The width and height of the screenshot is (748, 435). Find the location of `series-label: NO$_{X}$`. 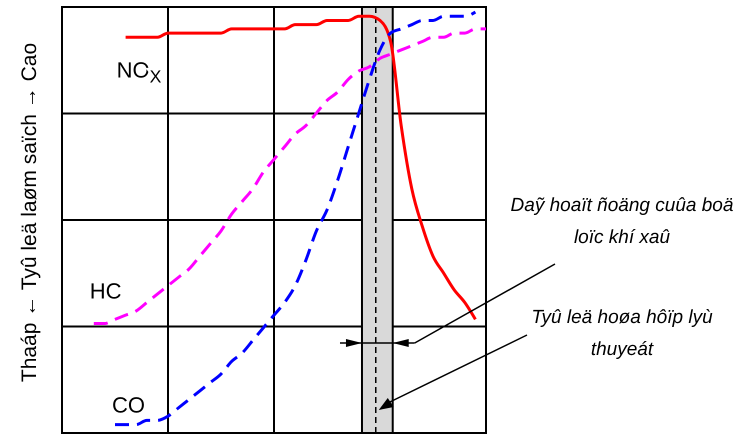

series-label: NO$_{X}$ is located at coordinates (139, 71).